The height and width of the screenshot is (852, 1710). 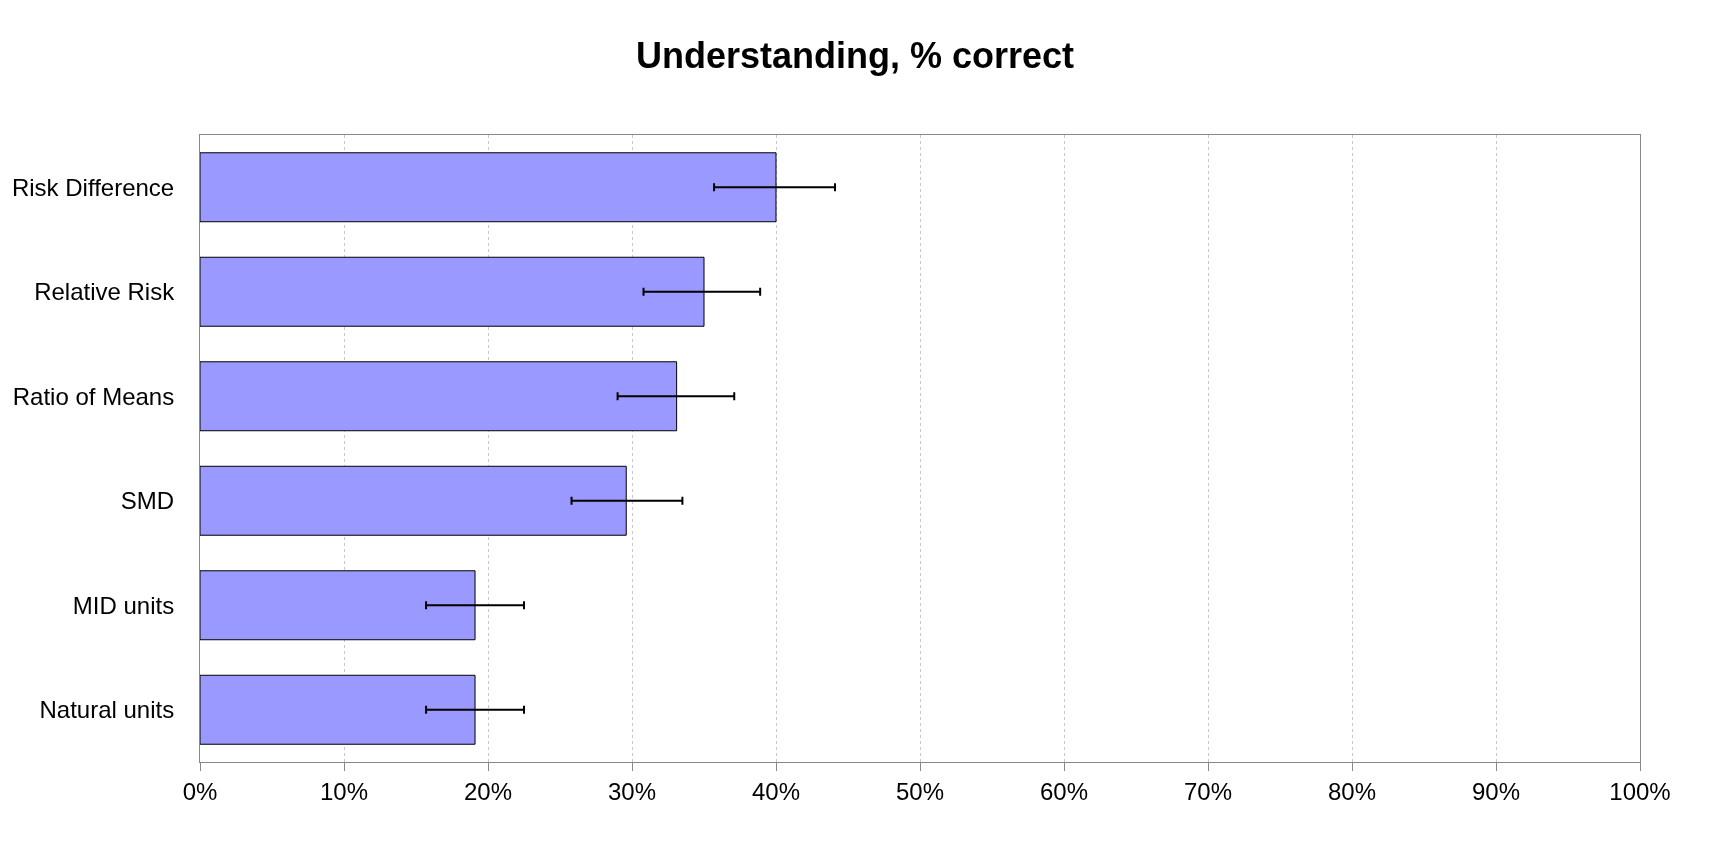 What do you see at coordinates (147, 501) in the screenshot?
I see `y-tick-label: SMD` at bounding box center [147, 501].